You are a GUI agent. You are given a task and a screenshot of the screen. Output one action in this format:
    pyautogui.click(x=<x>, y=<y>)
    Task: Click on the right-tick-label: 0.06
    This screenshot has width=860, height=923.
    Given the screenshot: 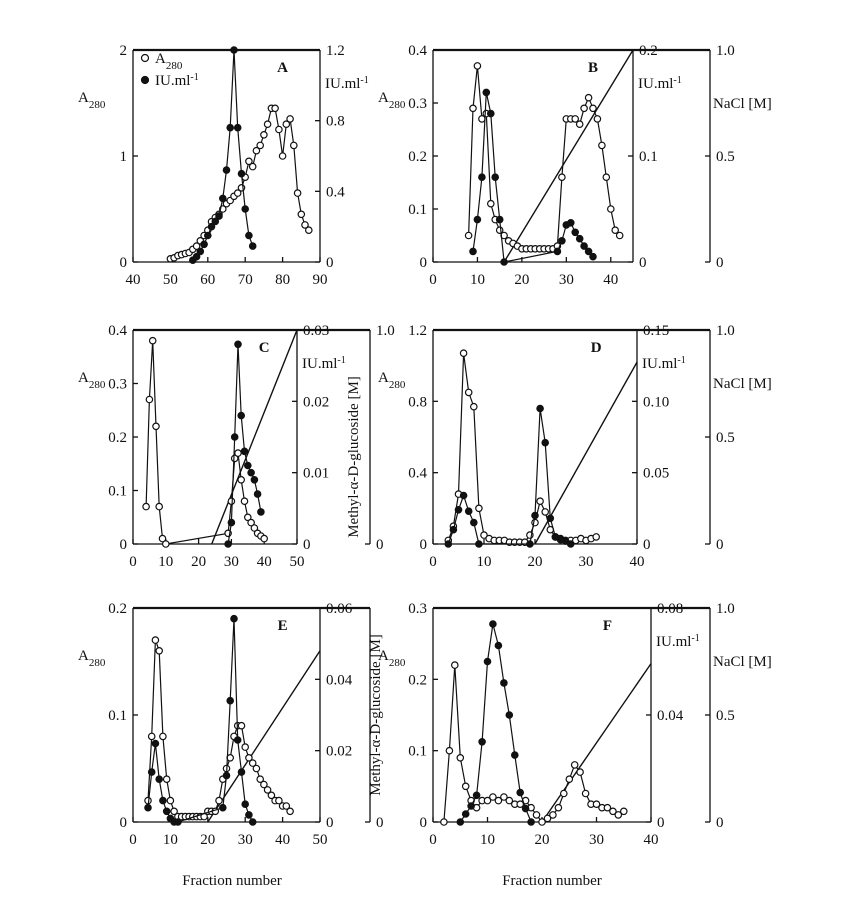 What is the action you would take?
    pyautogui.click(x=339, y=609)
    